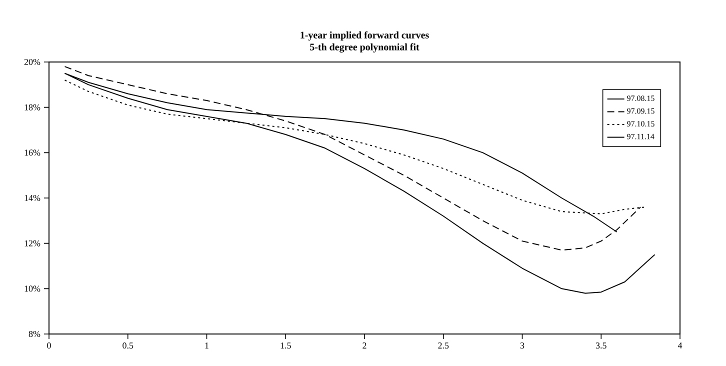 This screenshot has height=366, width=726. Describe the element at coordinates (32, 243) in the screenshot. I see `y-tick-label: 12%` at that location.